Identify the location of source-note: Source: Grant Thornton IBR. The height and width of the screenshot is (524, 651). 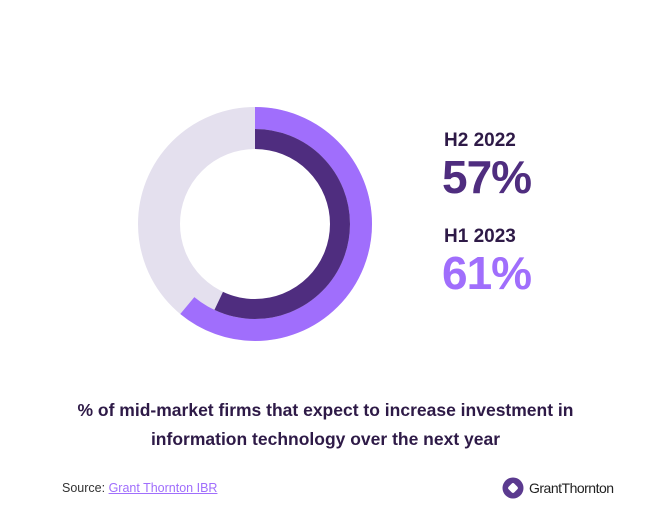
(139, 488).